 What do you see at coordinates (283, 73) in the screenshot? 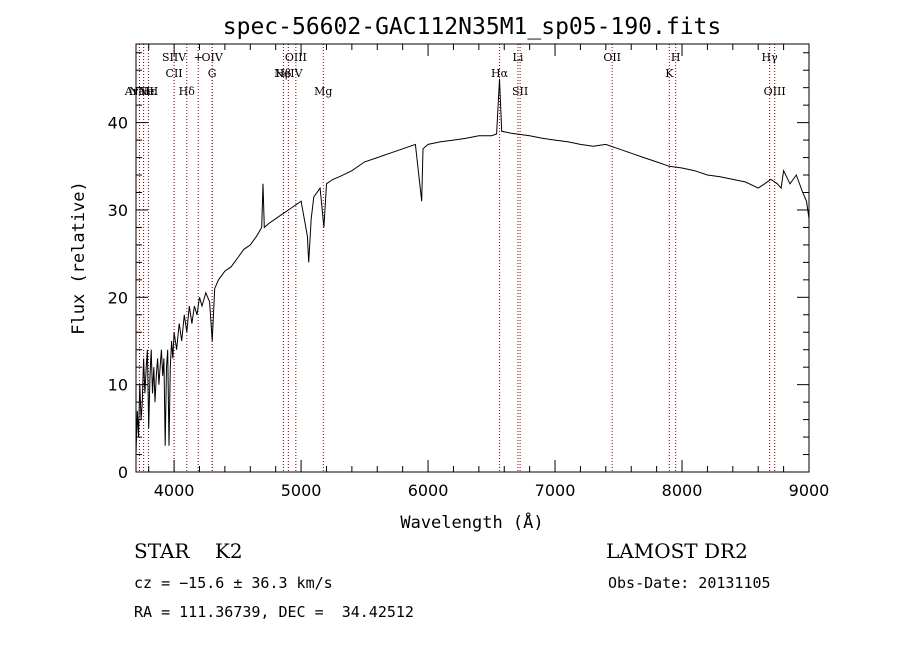
I see `line-marker-label: Hβ` at bounding box center [283, 73].